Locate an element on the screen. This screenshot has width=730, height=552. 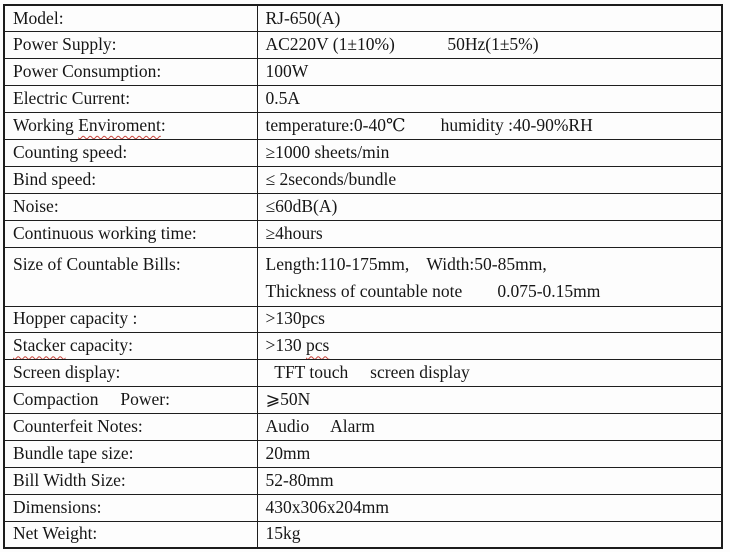
spec-label: Noise: is located at coordinates (130, 206).